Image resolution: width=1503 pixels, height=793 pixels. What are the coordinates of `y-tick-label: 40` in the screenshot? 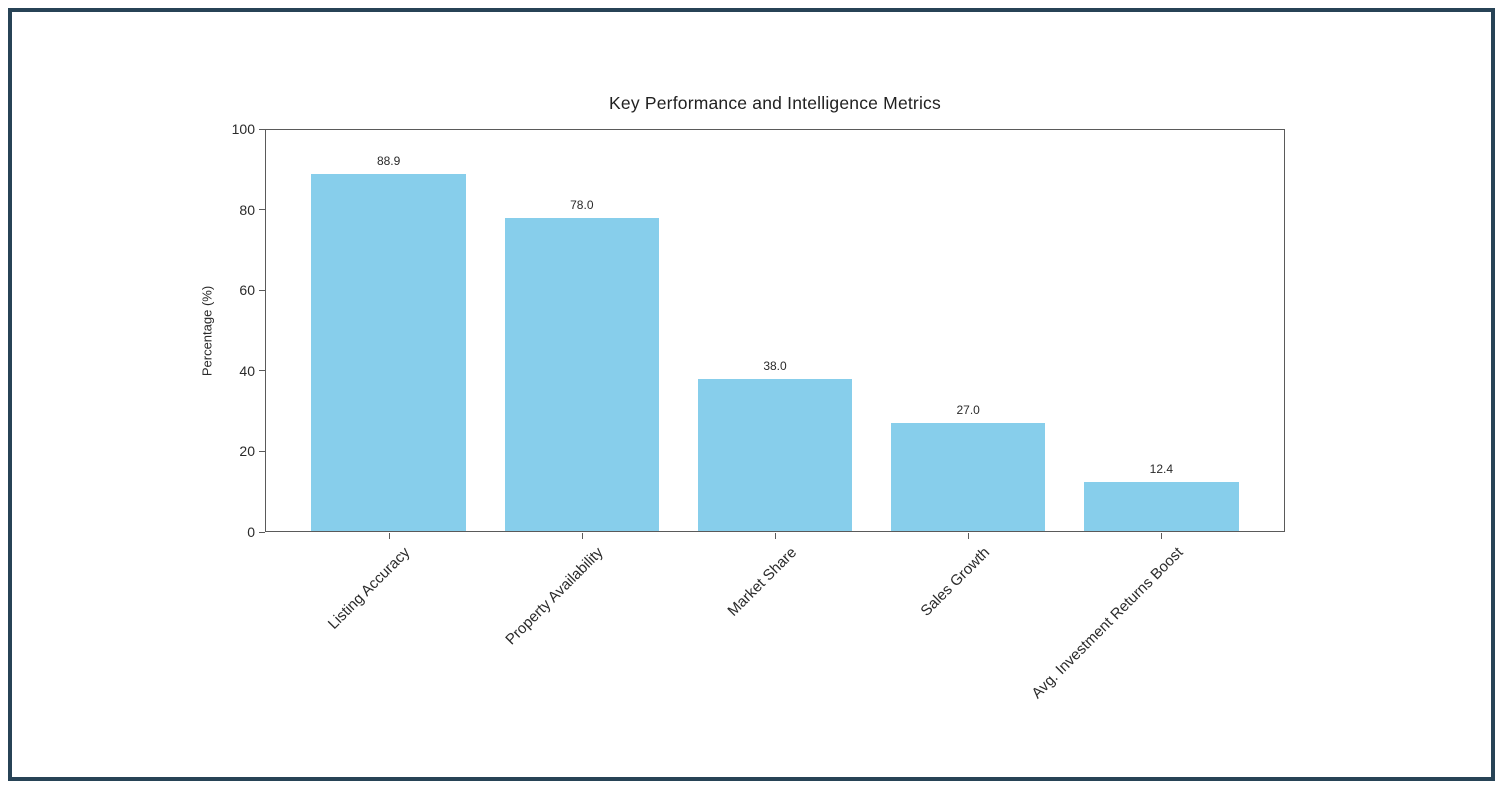 It's located at (247, 370).